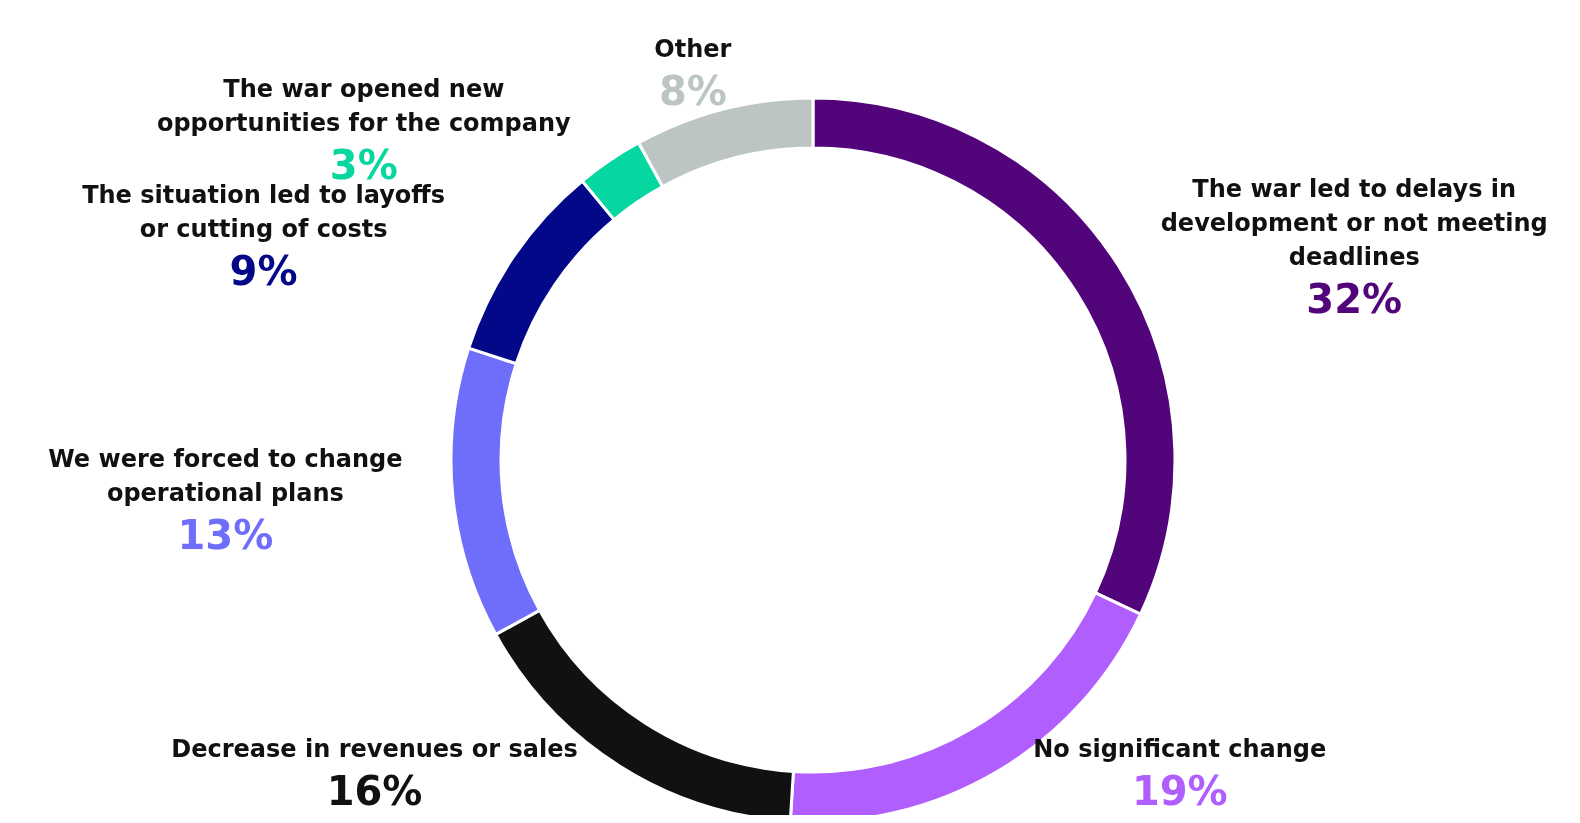 Image resolution: width=1580 pixels, height=823 pixels. I want to click on slice-label: The war led to delays in development or not meeting deadlines, so click(1354, 222).